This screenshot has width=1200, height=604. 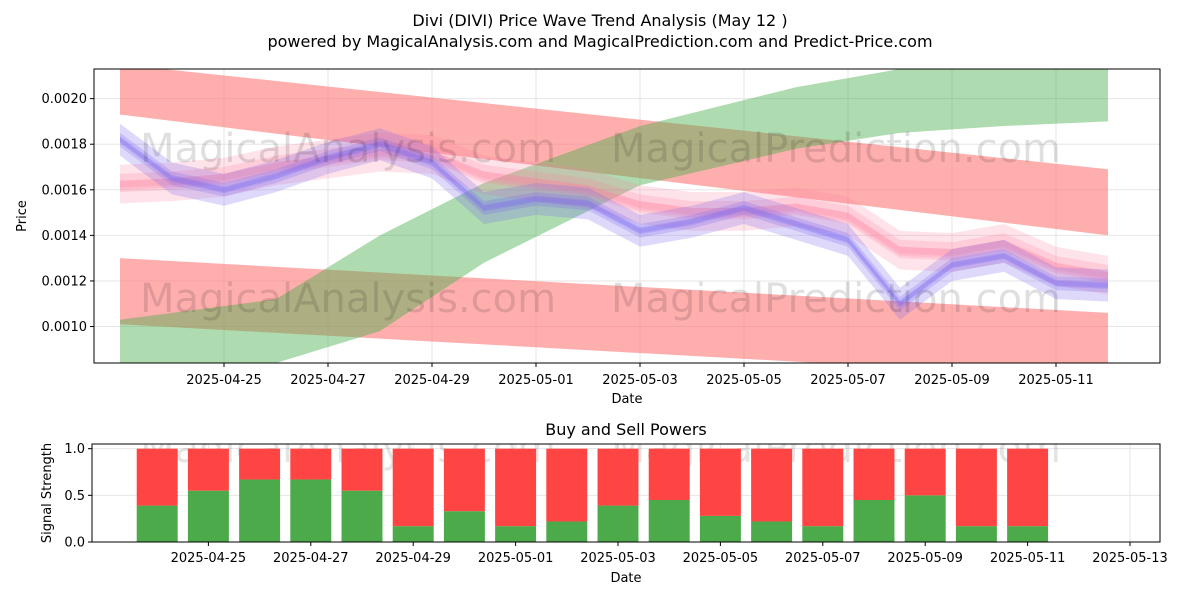 I want to click on price-x-tick-label: 2025-04-27, so click(x=328, y=380).